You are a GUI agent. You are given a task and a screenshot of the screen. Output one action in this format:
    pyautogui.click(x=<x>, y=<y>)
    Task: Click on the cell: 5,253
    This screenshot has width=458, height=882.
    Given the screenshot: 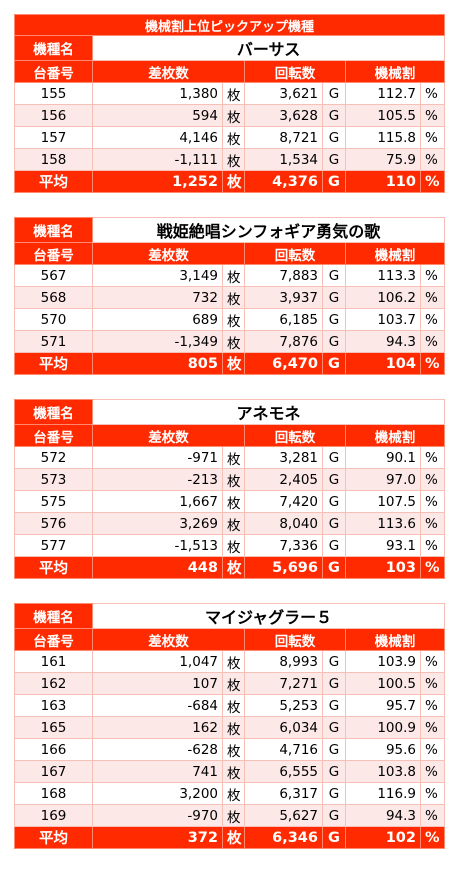 What is the action you would take?
    pyautogui.click(x=283, y=705)
    